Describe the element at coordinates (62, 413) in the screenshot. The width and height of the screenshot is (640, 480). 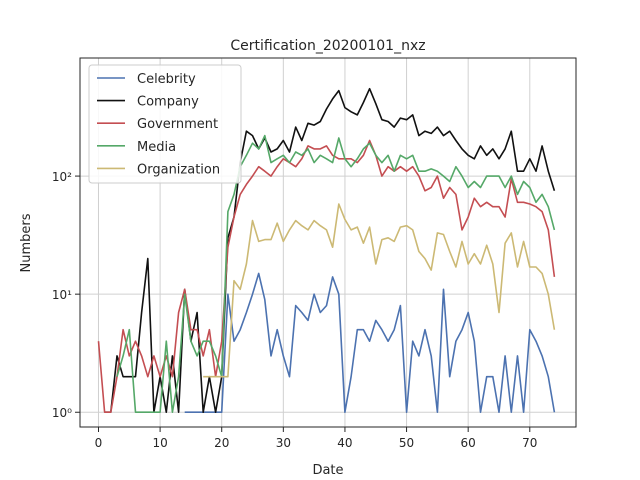
I see `y-tick-label: 10⁰` at that location.